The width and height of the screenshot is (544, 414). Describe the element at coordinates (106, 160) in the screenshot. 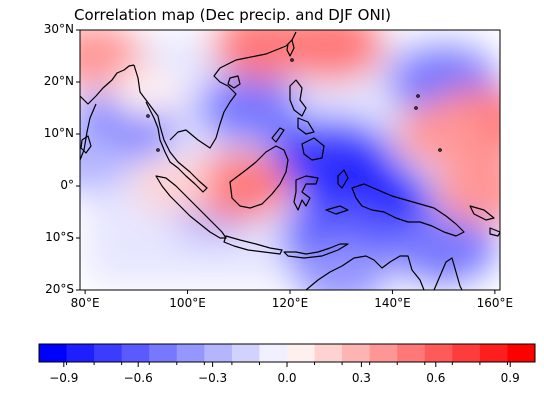

I see `field-anomaly-indian-ocean-west` at that location.